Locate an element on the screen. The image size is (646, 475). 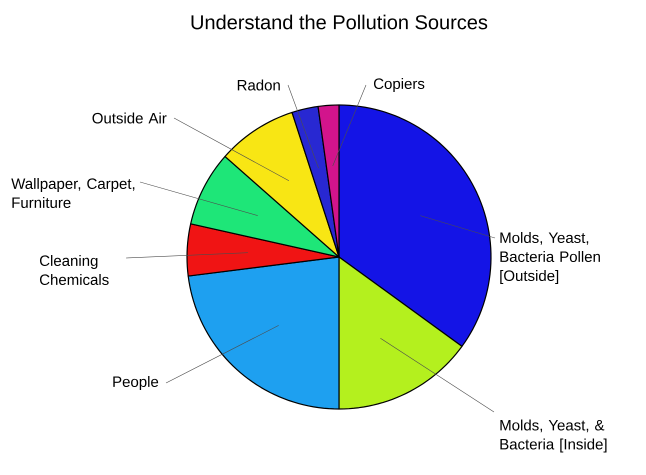
slice-label: Outside Air is located at coordinates (129, 118).